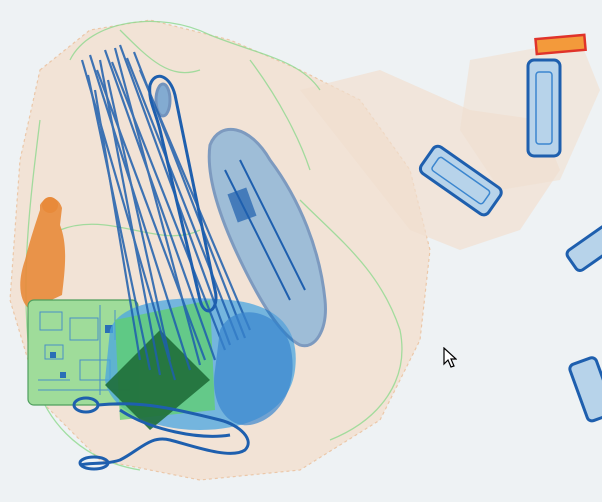  I want to click on blue-tool-object, so click(267, 237).